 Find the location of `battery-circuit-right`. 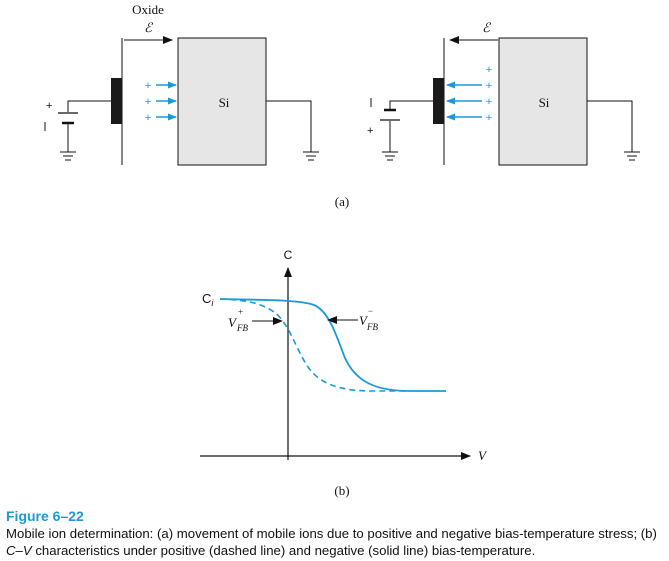

battery-circuit-right is located at coordinates (406, 130).